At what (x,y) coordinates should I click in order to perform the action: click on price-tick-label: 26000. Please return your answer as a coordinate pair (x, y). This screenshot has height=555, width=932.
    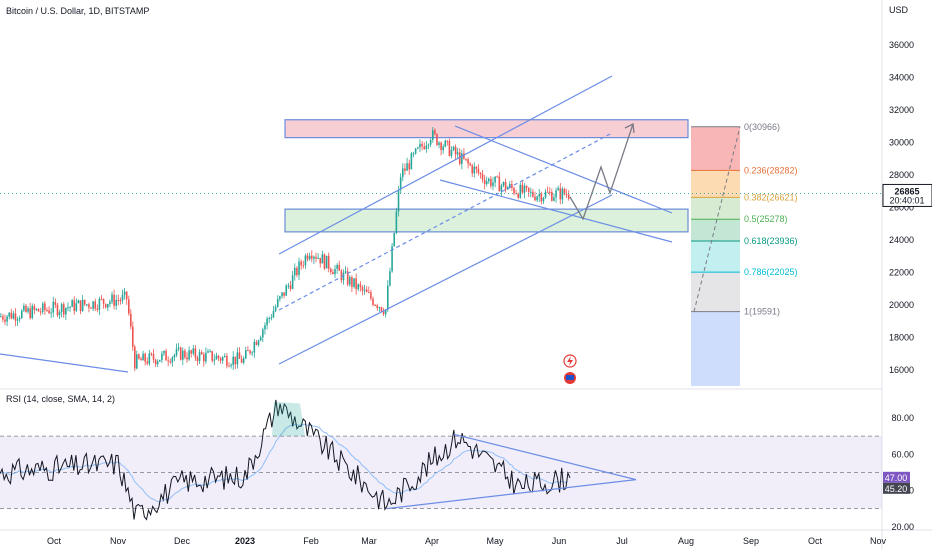
    Looking at the image, I should click on (901, 208).